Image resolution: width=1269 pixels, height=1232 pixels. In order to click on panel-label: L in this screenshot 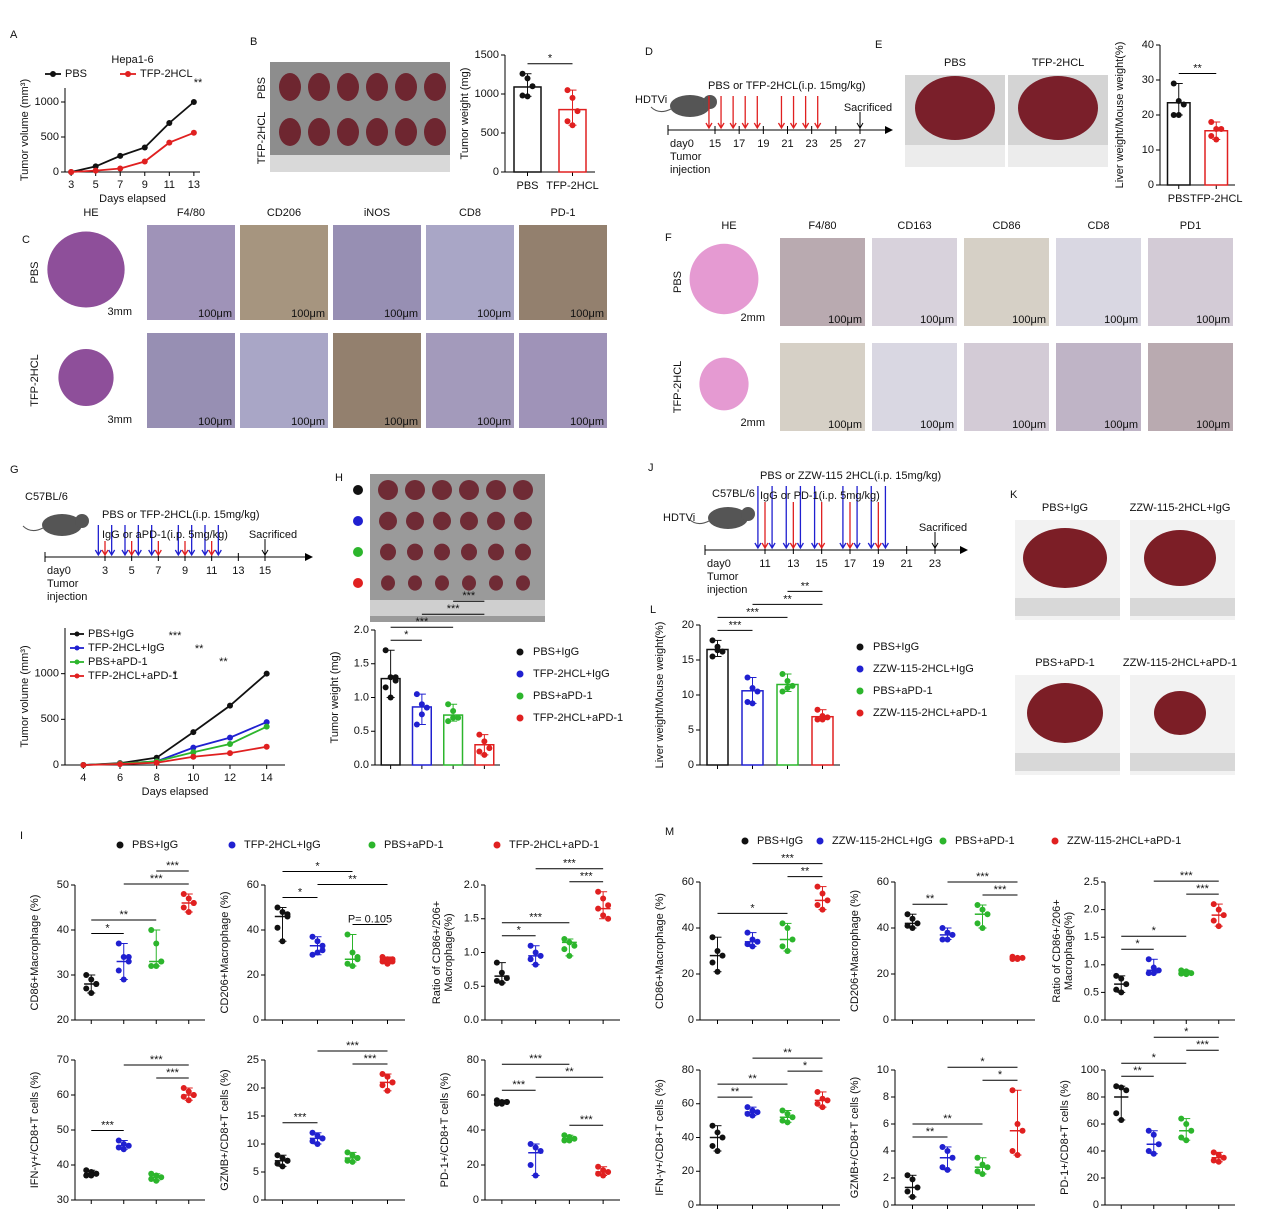, I will do `click(653, 610)`.